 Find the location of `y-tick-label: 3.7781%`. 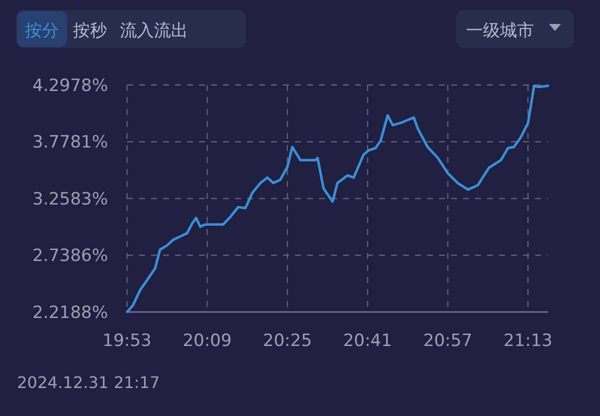

y-tick-label: 3.7781% is located at coordinates (70, 142).